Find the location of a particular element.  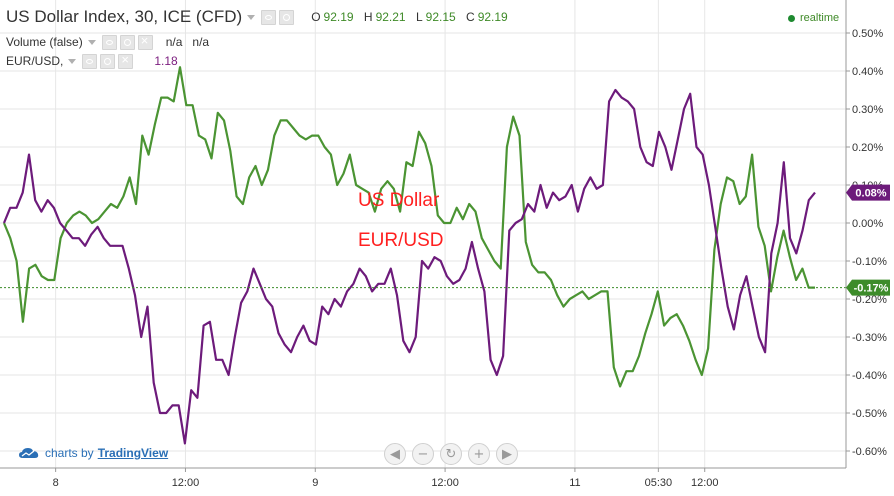

high-value: 92.21 is located at coordinates (390, 17).